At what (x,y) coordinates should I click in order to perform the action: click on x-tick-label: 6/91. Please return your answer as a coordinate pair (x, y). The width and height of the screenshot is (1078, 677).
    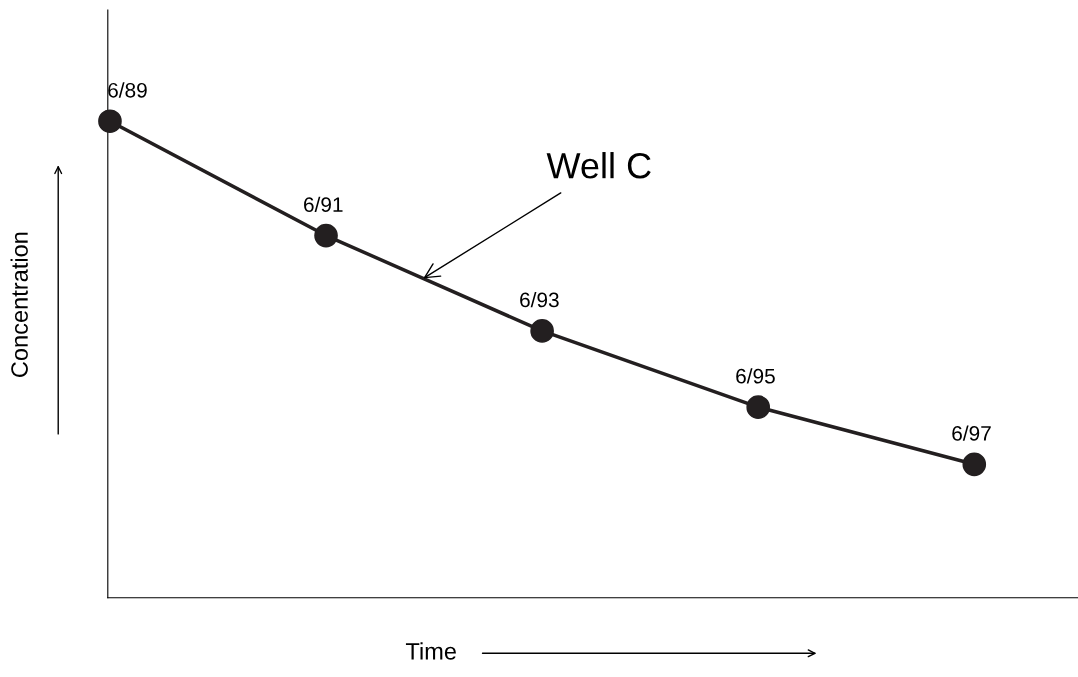
    Looking at the image, I should click on (323, 204).